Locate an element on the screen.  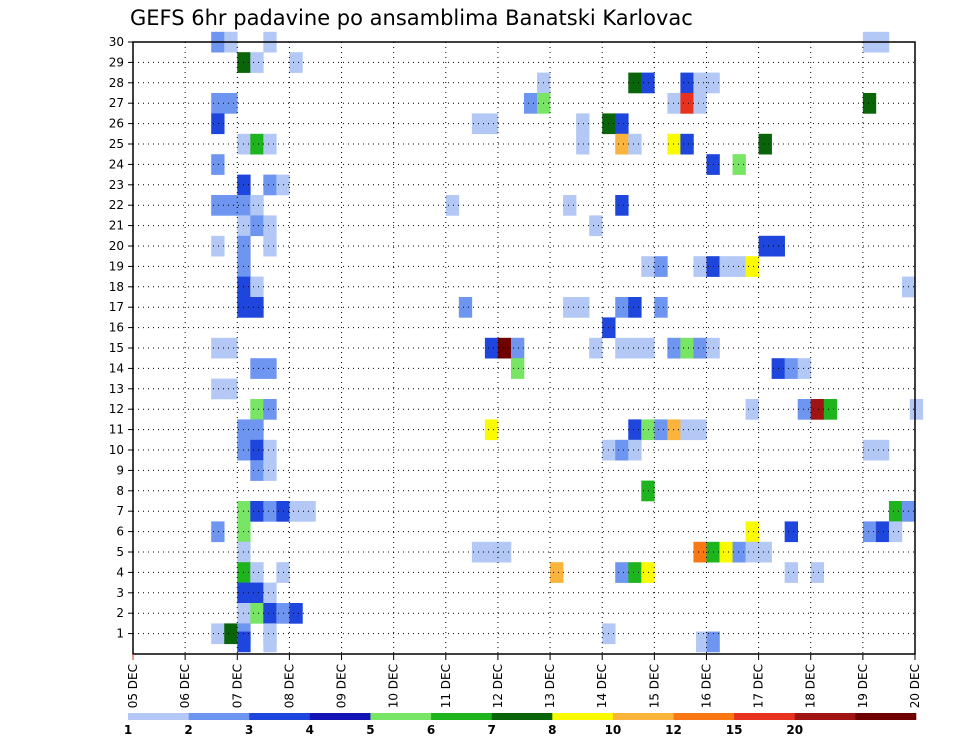
y-tick-label: 20 is located at coordinates (116, 246).